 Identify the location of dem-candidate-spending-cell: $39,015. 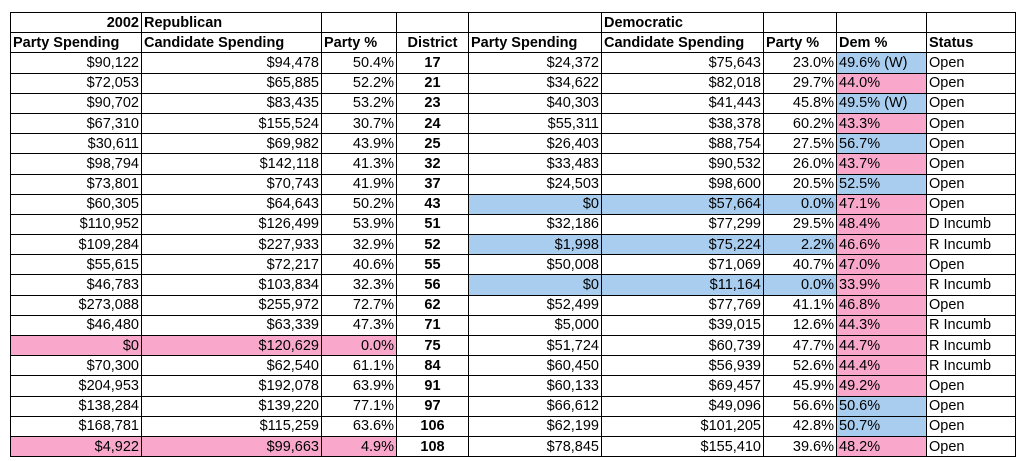
(682, 325).